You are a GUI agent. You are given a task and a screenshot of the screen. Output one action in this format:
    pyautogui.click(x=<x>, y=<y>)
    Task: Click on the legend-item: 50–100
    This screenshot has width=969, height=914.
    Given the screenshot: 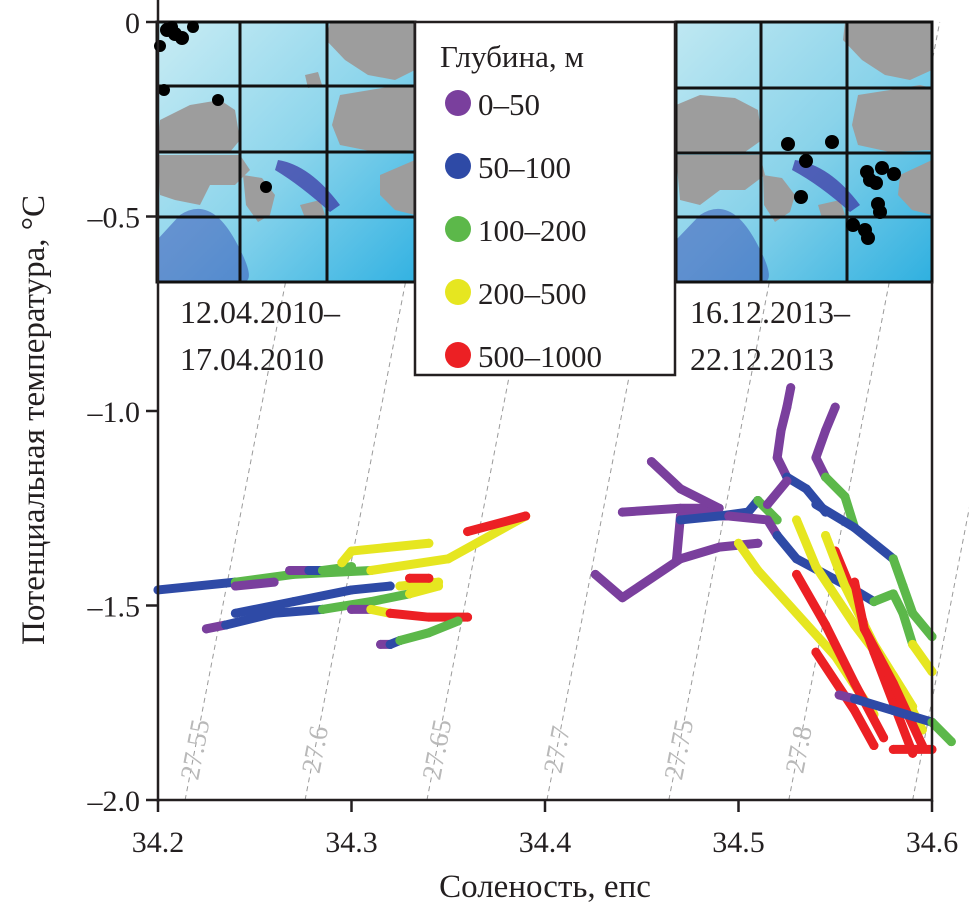 What is the action you would take?
    pyautogui.click(x=508, y=167)
    